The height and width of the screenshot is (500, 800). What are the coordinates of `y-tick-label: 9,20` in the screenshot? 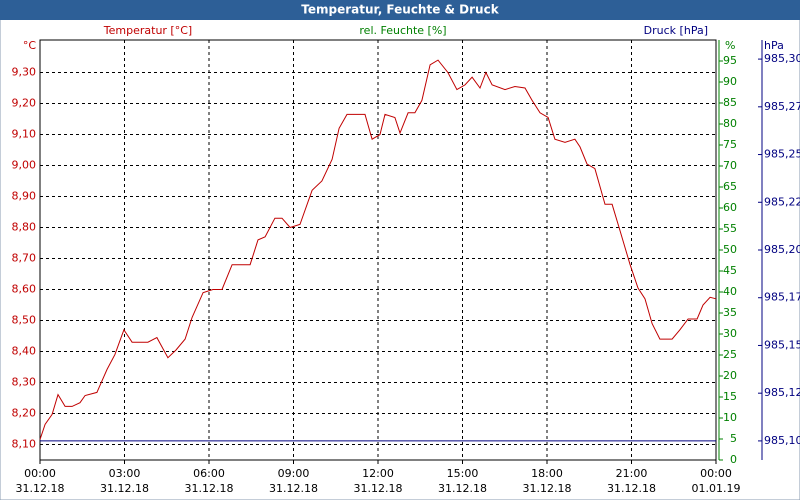 It's located at (24, 103).